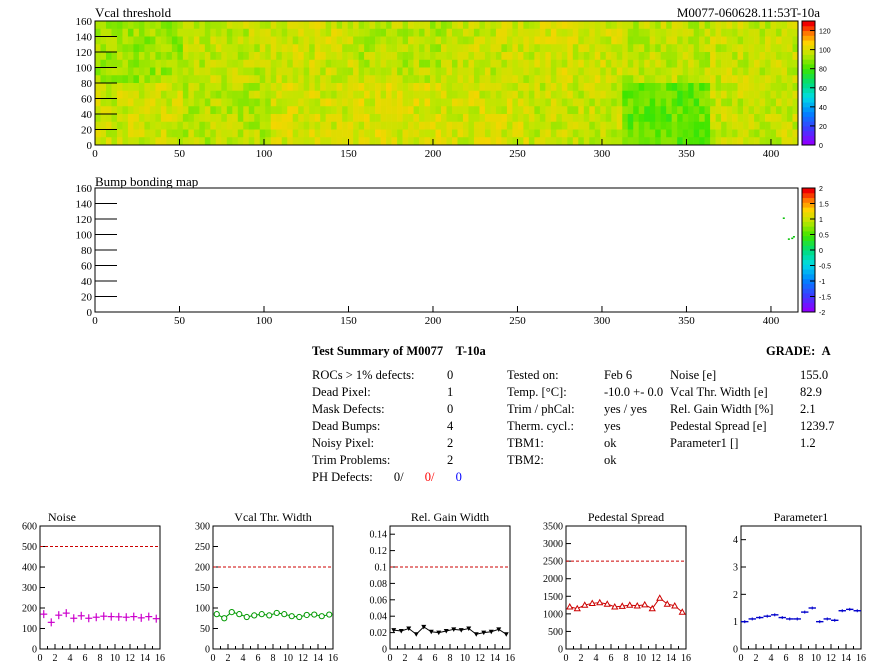  What do you see at coordinates (470, 351) in the screenshot?
I see `summary-temp-tag: T-10a` at bounding box center [470, 351].